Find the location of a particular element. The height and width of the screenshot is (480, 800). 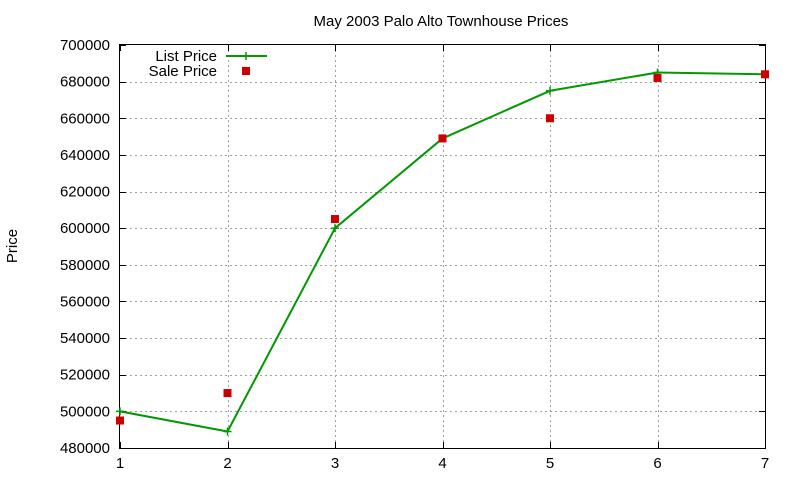

legend-label: Sale Price is located at coordinates (183, 71).